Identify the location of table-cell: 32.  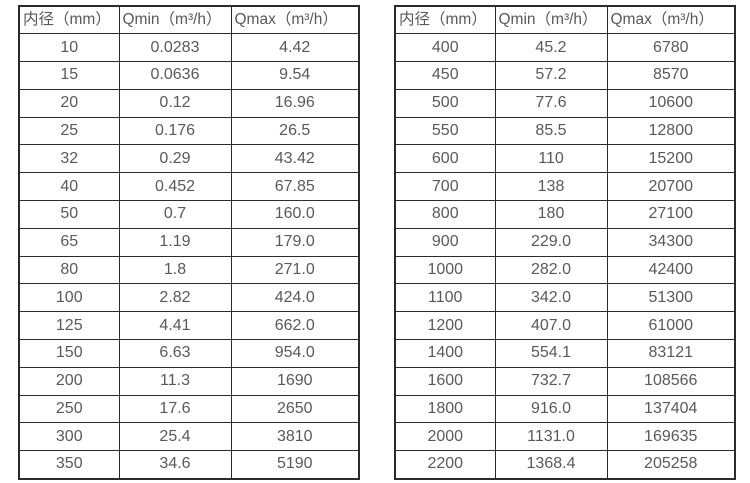
(69, 159).